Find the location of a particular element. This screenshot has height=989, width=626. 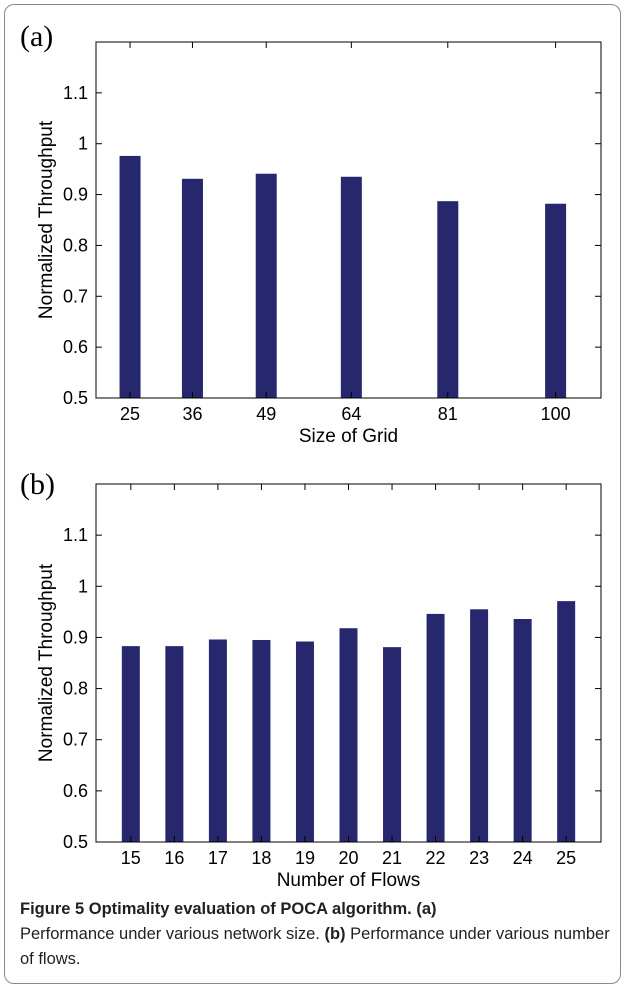

panel-label-a: (a) is located at coordinates (37, 36).